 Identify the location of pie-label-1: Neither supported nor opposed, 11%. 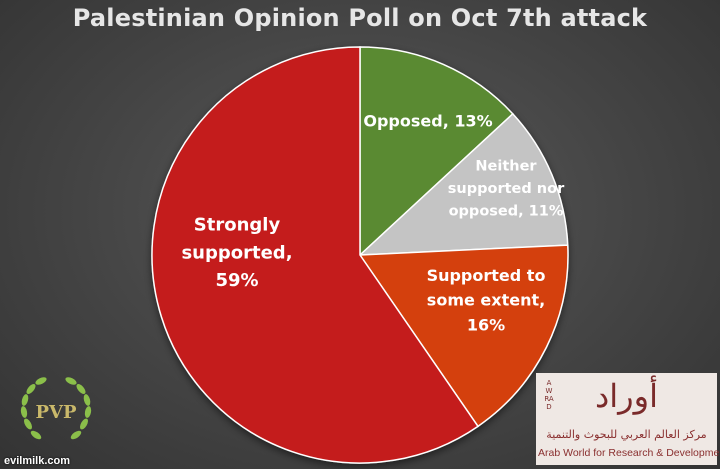
(506, 189).